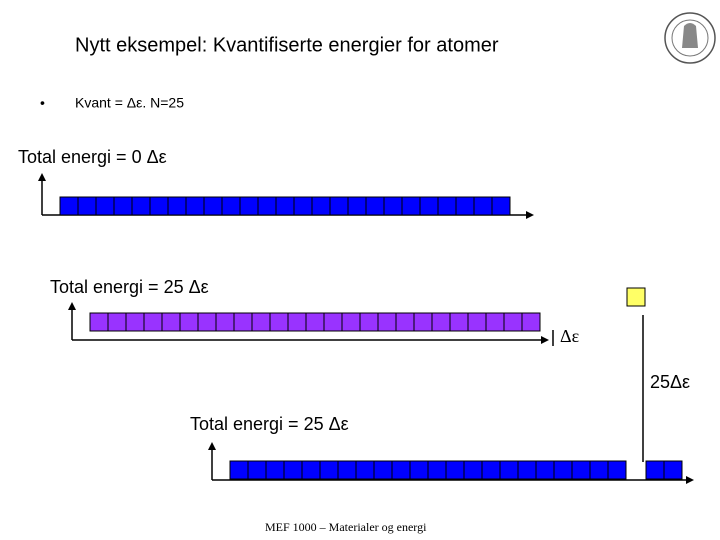 The width and height of the screenshot is (720, 540). I want to click on bullet-text: Kvant = Δε. N=25, so click(129, 103).